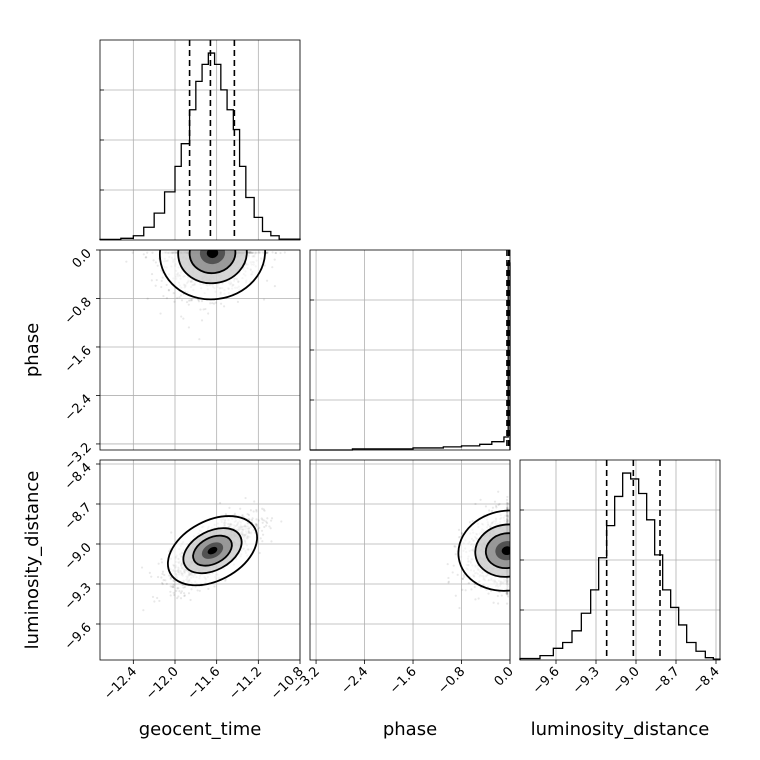 The height and width of the screenshot is (760, 760). Describe the element at coordinates (504, 676) in the screenshot. I see `xtick-label-phase-4: 0.0` at that location.